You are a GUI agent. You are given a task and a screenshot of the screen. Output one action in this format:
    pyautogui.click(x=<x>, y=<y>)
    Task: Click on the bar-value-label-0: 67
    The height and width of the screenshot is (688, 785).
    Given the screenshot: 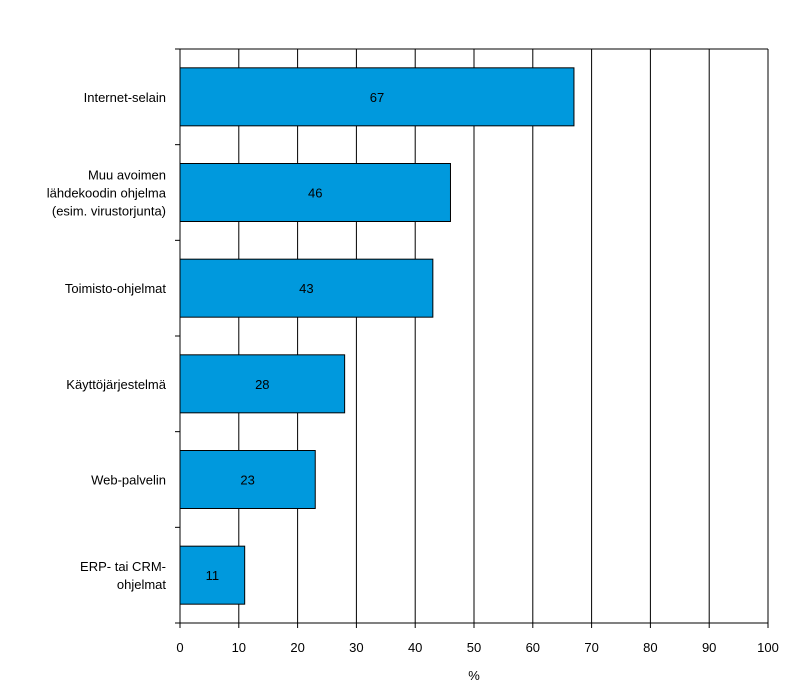 What is the action you would take?
    pyautogui.click(x=377, y=97)
    